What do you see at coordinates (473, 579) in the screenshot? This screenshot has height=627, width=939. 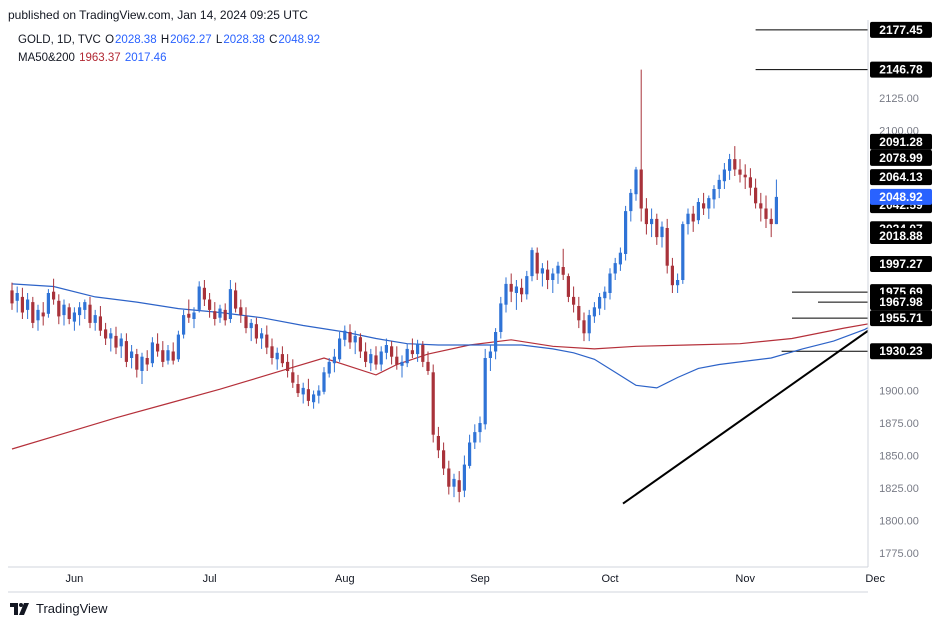 I see `time-axis: JunJulAugSepOctNovDec2024` at bounding box center [473, 579].